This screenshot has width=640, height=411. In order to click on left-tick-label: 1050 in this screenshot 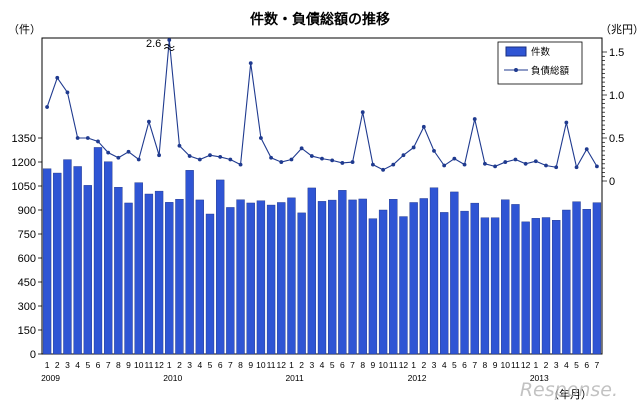, I will do `click(24, 187)`.